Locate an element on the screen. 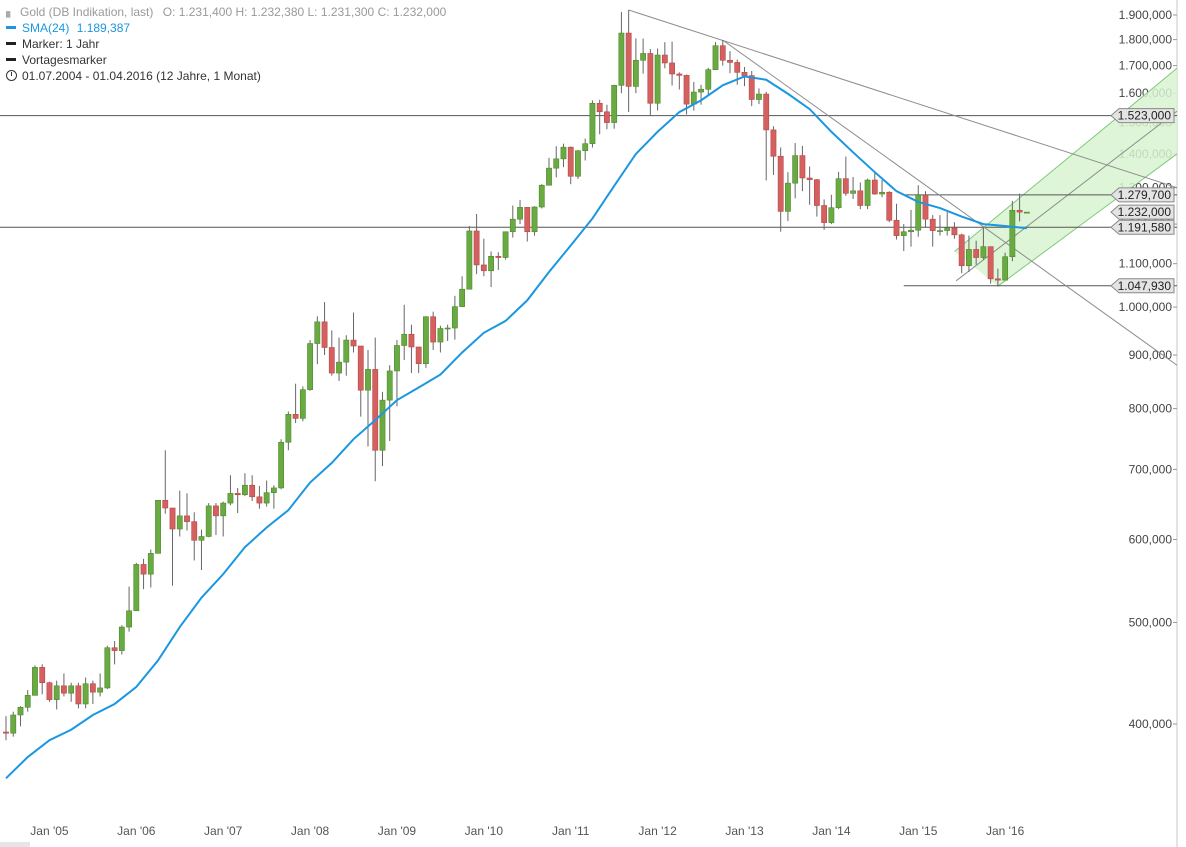 The image size is (1186, 847). legend-vortag-row: Vortagesmarker is located at coordinates (56, 59).